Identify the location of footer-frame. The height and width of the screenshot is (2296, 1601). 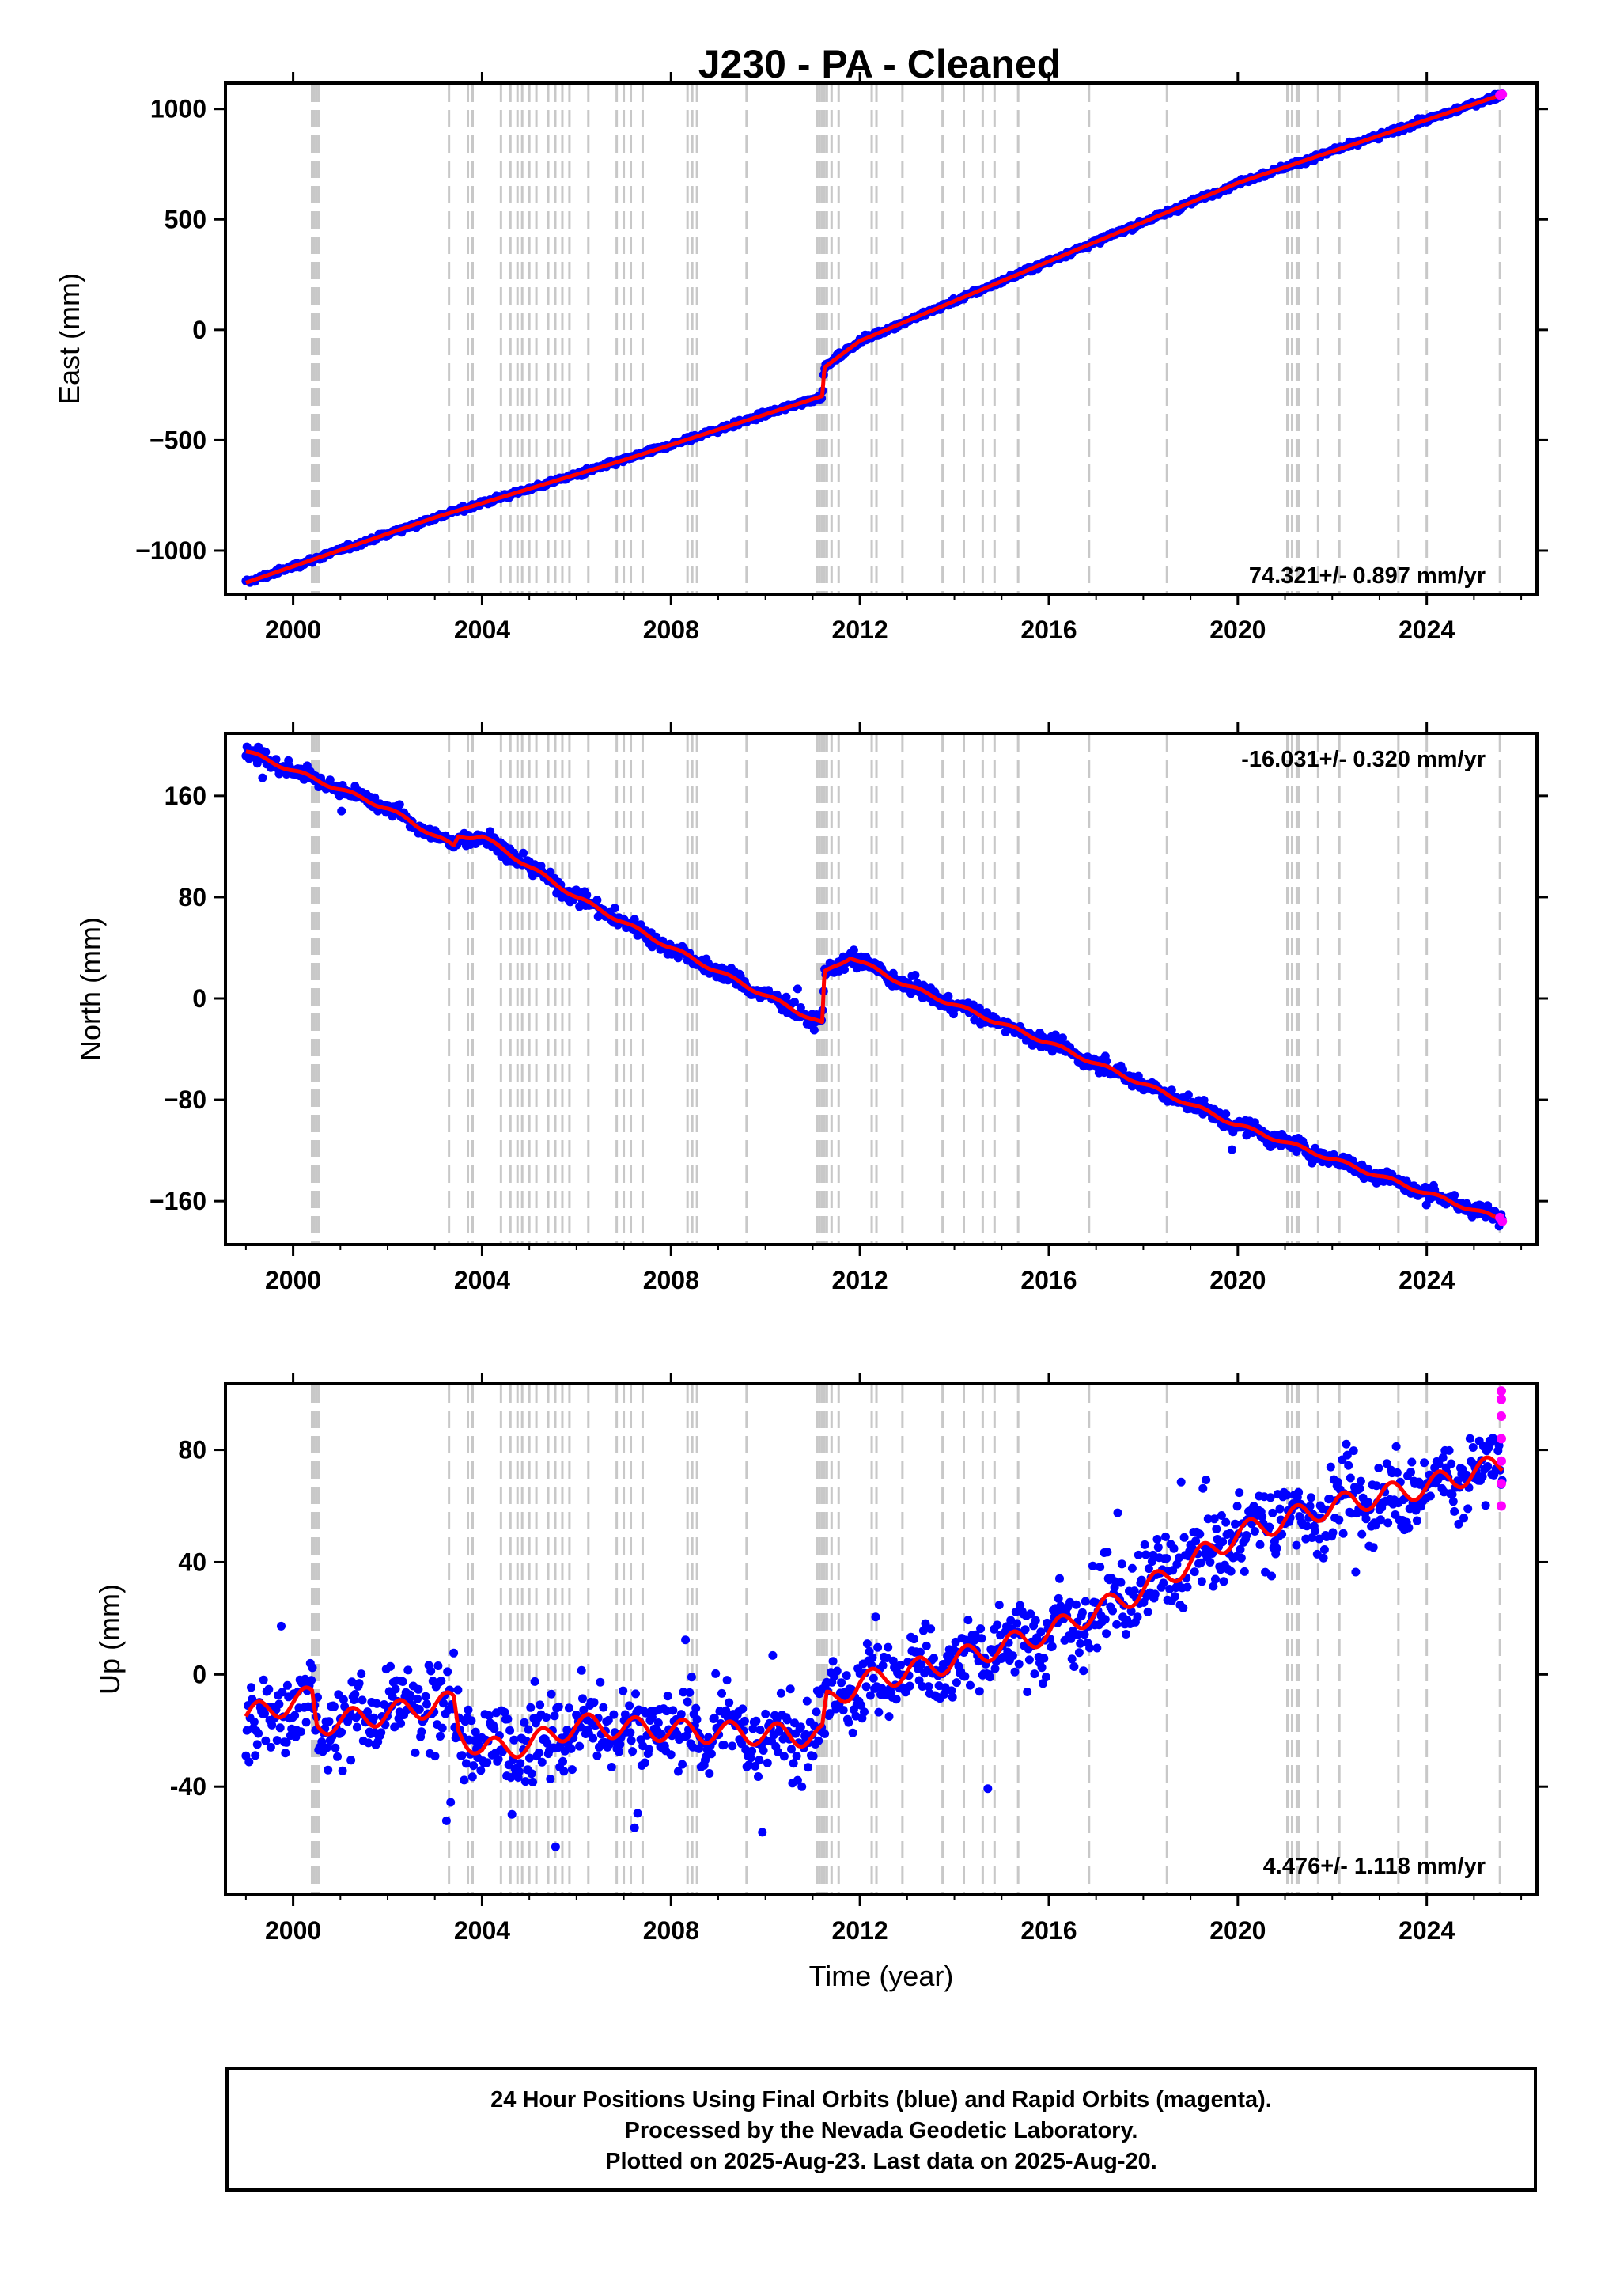
(881, 2129).